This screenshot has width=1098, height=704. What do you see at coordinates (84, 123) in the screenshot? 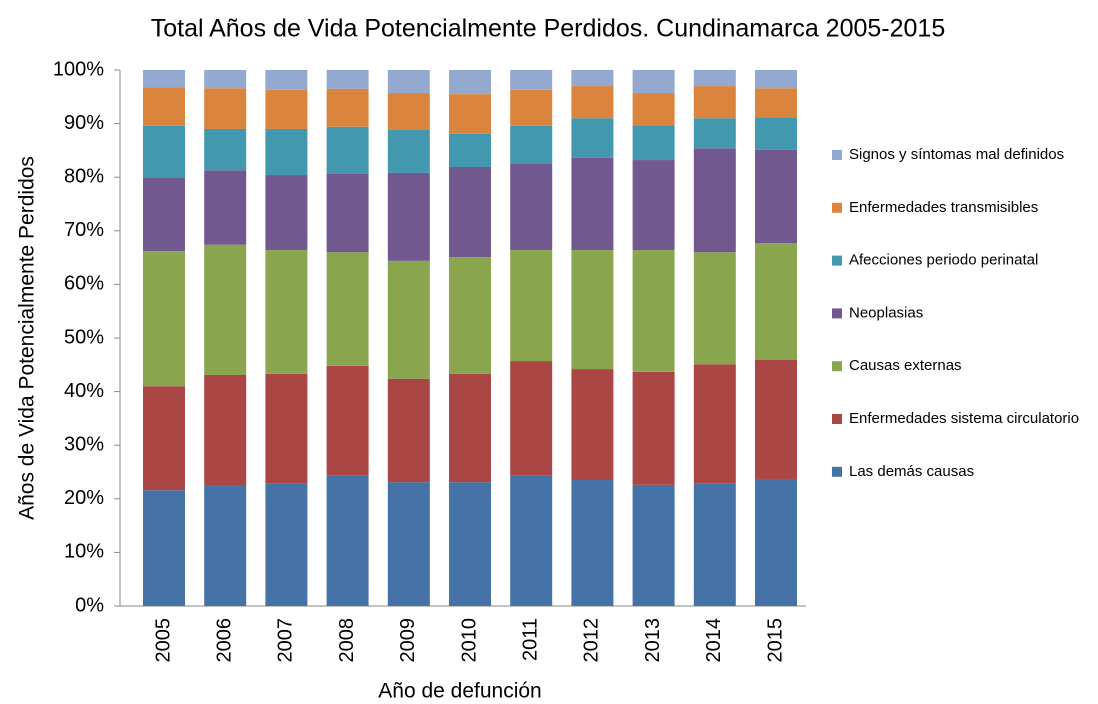
I see `y-tick-label: 90%` at bounding box center [84, 123].